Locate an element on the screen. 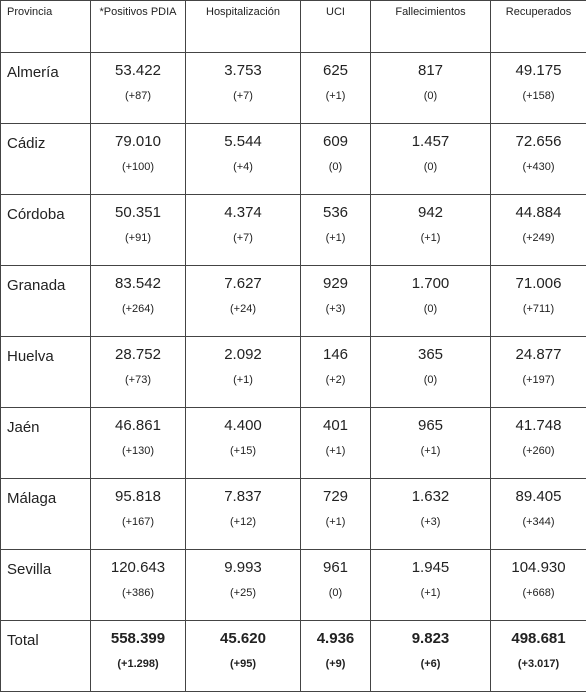 The width and height of the screenshot is (586, 692). cell-value: 1.700 is located at coordinates (430, 285).